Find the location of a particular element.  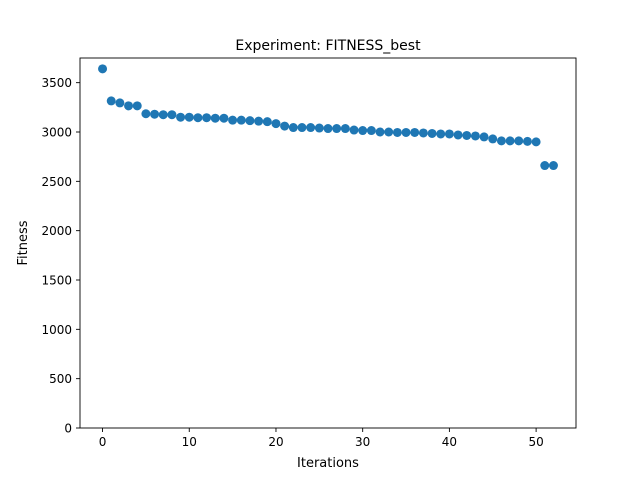

x-axis-ticks: 0 10 20 30 40 50 is located at coordinates (321, 438).